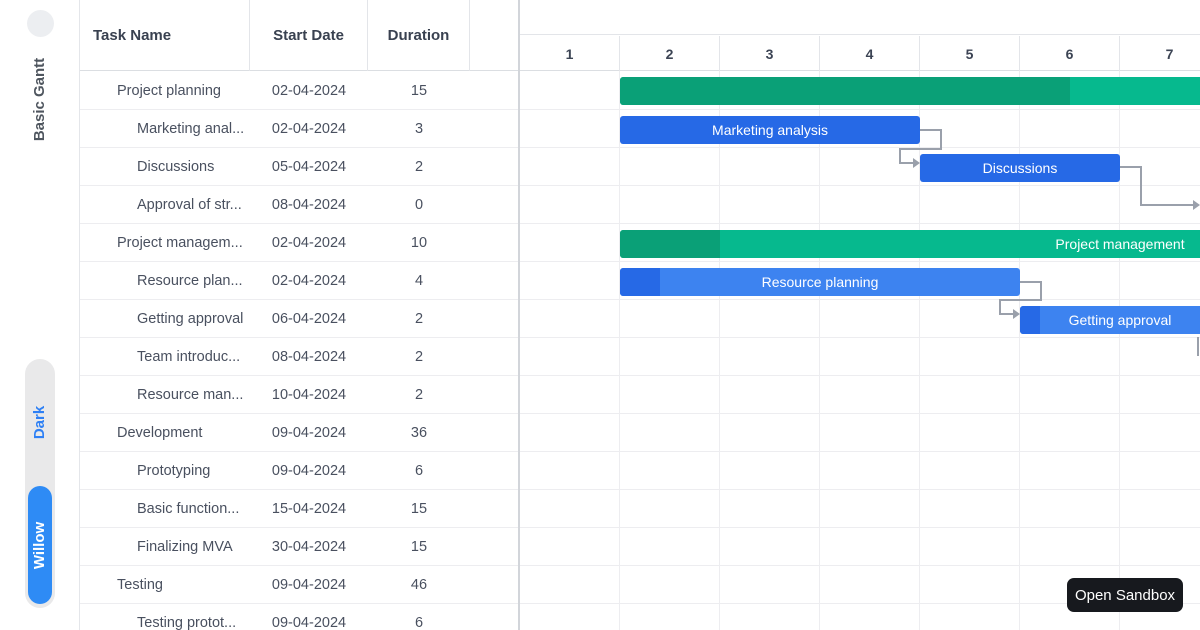 The image size is (1200, 630). I want to click on gantt-bar-marketing-analysis: Marketing analysis, so click(770, 130).